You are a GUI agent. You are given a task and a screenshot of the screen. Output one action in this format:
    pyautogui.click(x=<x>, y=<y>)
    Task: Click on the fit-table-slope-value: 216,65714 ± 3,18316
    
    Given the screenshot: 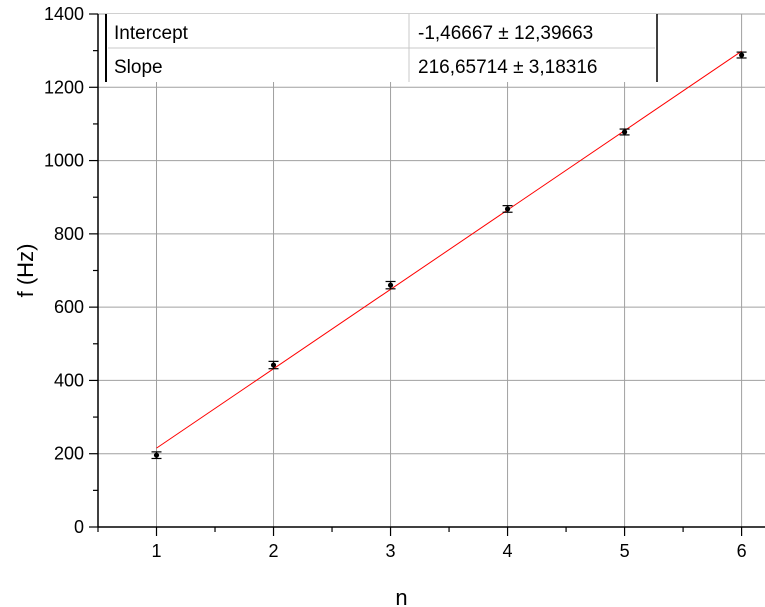 What is the action you would take?
    pyautogui.click(x=507, y=67)
    